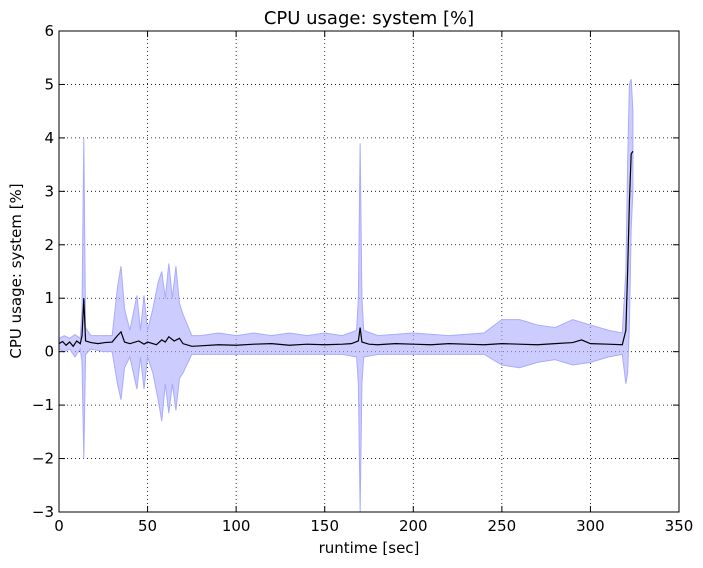  Describe the element at coordinates (49, 138) in the screenshot. I see `y-tick-label: 4` at that location.